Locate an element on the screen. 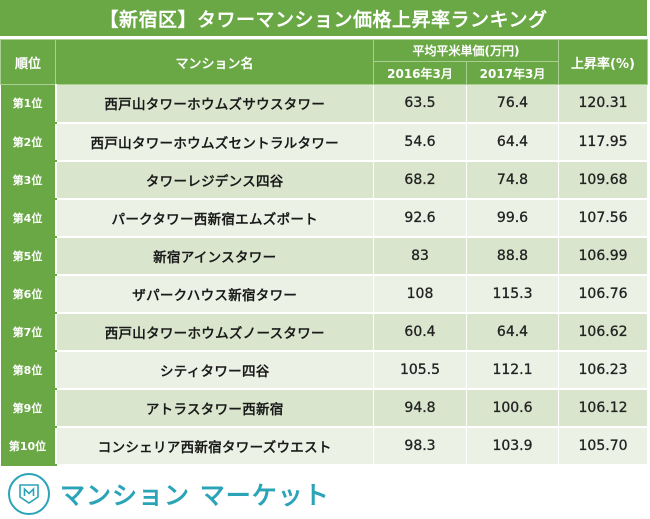 Image resolution: width=650 pixels, height=519 pixels. table-row: 第2位 西戸山タワーホウムズセントラルタワー 54.6 64.4 117.95 is located at coordinates (324, 142).